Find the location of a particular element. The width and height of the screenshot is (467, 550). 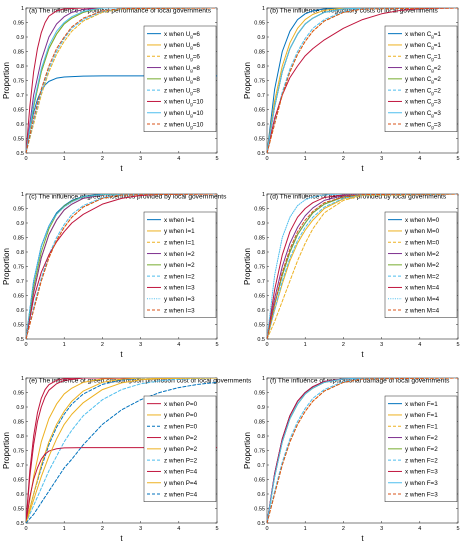

legend-label: y when Cg=2 is located at coordinates (423, 80).